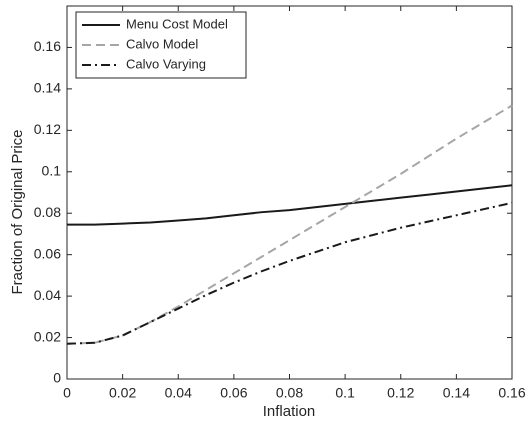 This screenshot has width=528, height=427. I want to click on y-tick-label: 0.16, so click(47, 46).